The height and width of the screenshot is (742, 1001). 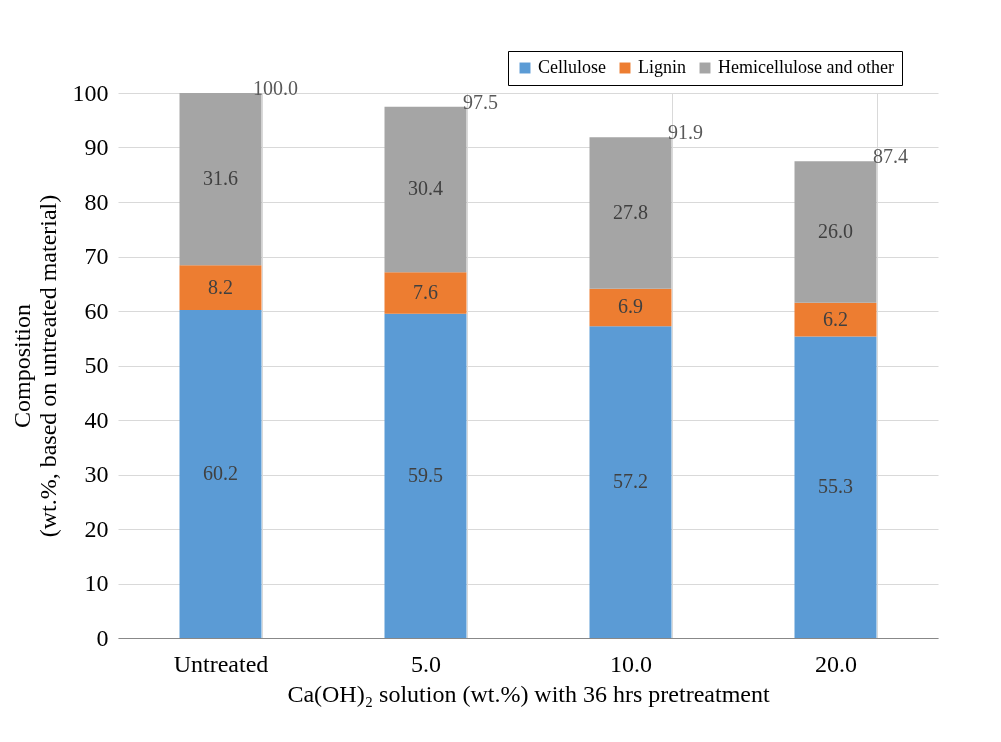 I want to click on data-label: 55.3, so click(x=835, y=486).